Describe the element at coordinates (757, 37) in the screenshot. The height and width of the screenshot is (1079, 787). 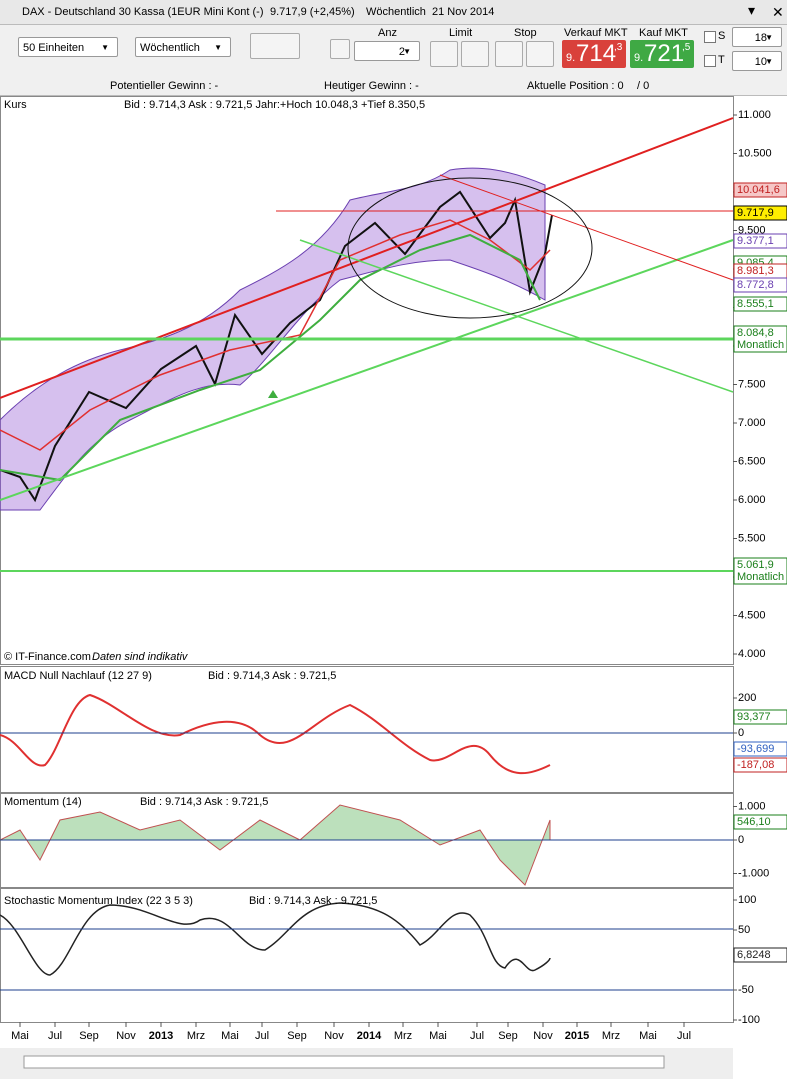
I see `s-input: 18` at that location.